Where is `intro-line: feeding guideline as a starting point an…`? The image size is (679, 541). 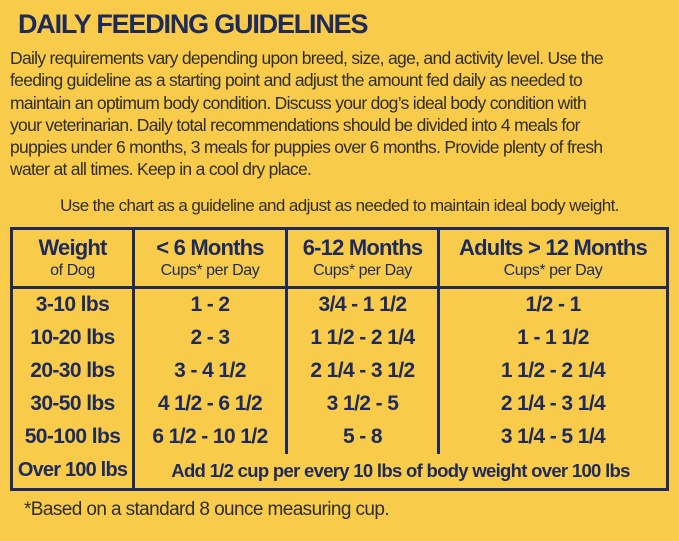 intro-line: feeding guideline as a starting point an… is located at coordinates (296, 80).